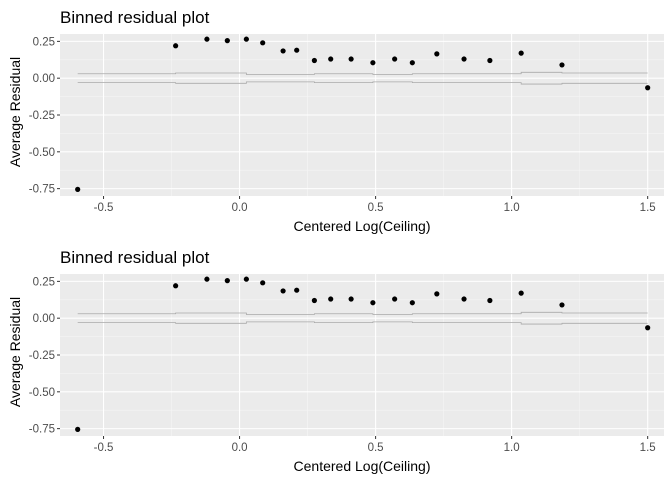 The width and height of the screenshot is (672, 480). Describe the element at coordinates (362, 226) in the screenshot. I see `x-axis-label-1: Centered Log(Ceiling)` at that location.